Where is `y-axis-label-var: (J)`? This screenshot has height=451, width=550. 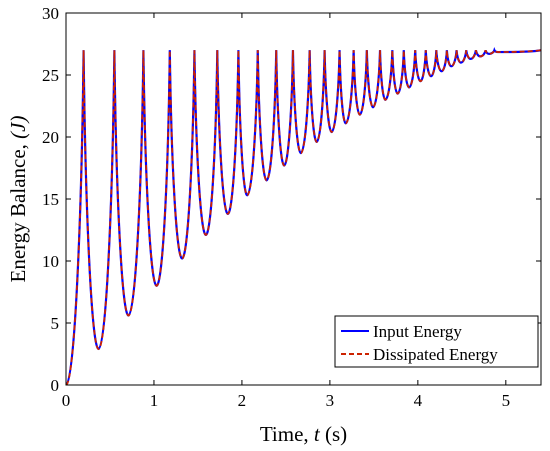 y-axis-label-var: (J) is located at coordinates (18, 127).